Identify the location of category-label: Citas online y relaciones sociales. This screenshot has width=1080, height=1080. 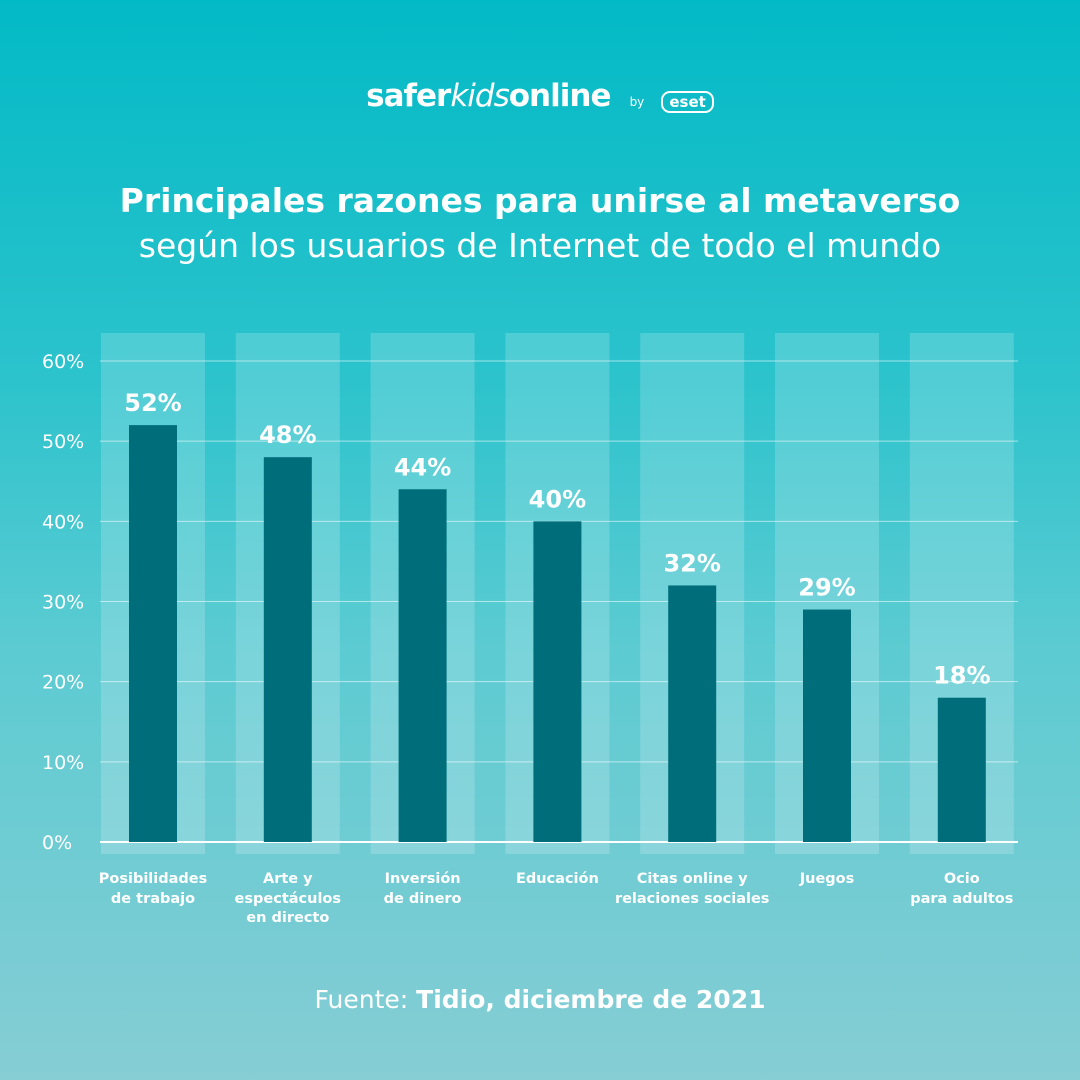
(692, 889).